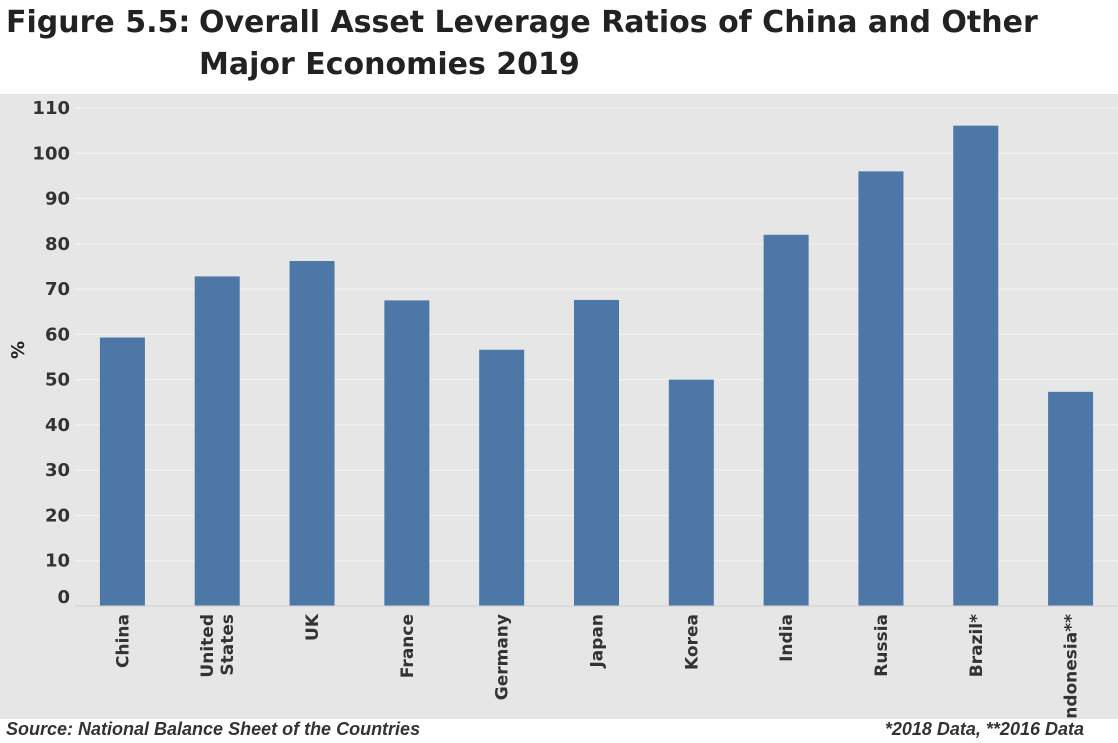 The width and height of the screenshot is (1118, 743). What do you see at coordinates (57, 244) in the screenshot?
I see `y-tick-label: 80` at bounding box center [57, 244].